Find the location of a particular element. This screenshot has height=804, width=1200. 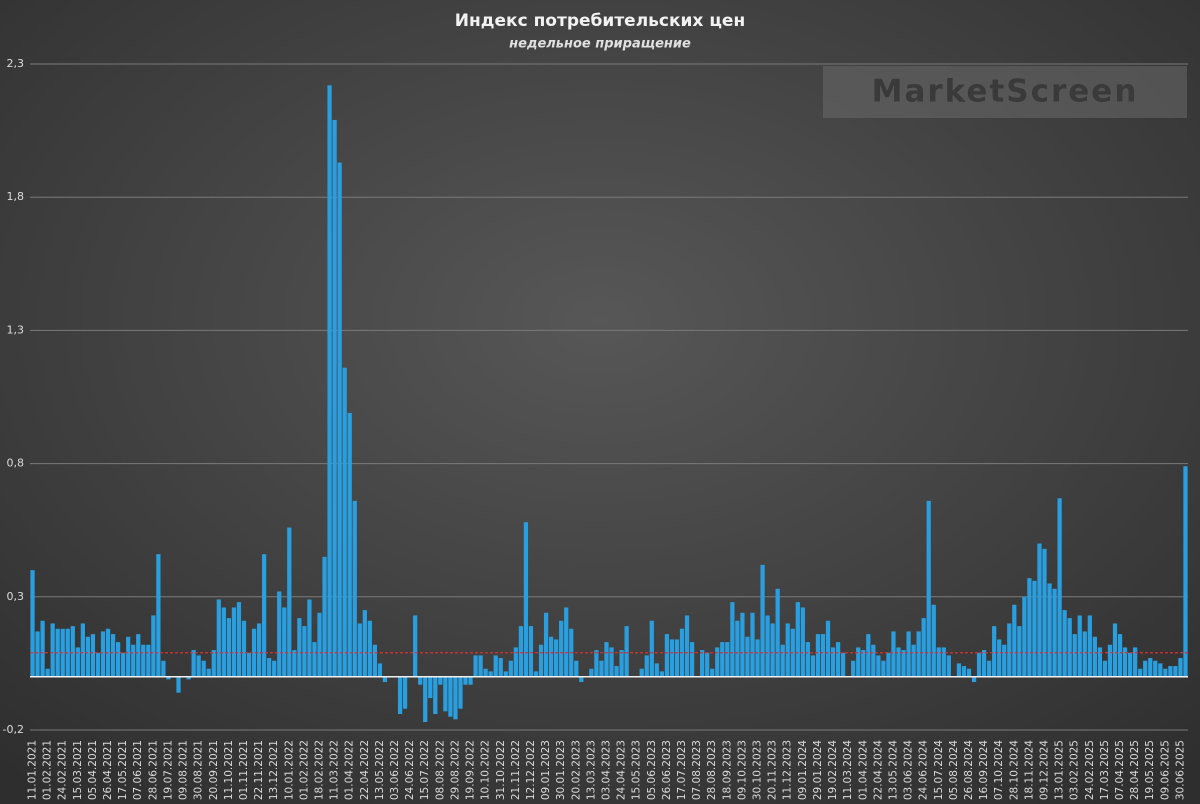

chart-subtitle: недельное приращение is located at coordinates (600, 44).